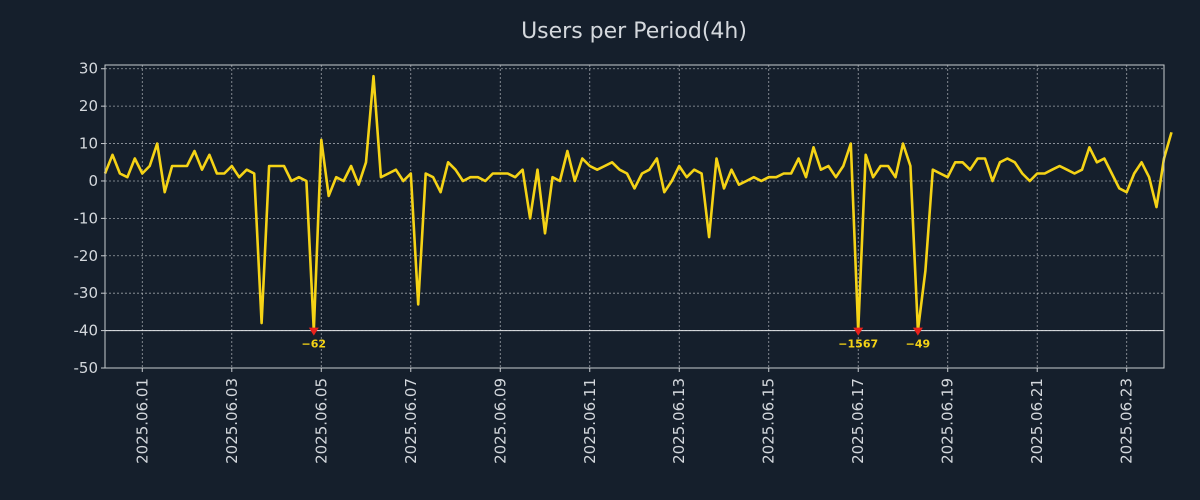 Image resolution: width=1200 pixels, height=500 pixels. I want to click on y-tick-label: 0, so click(93, 181).